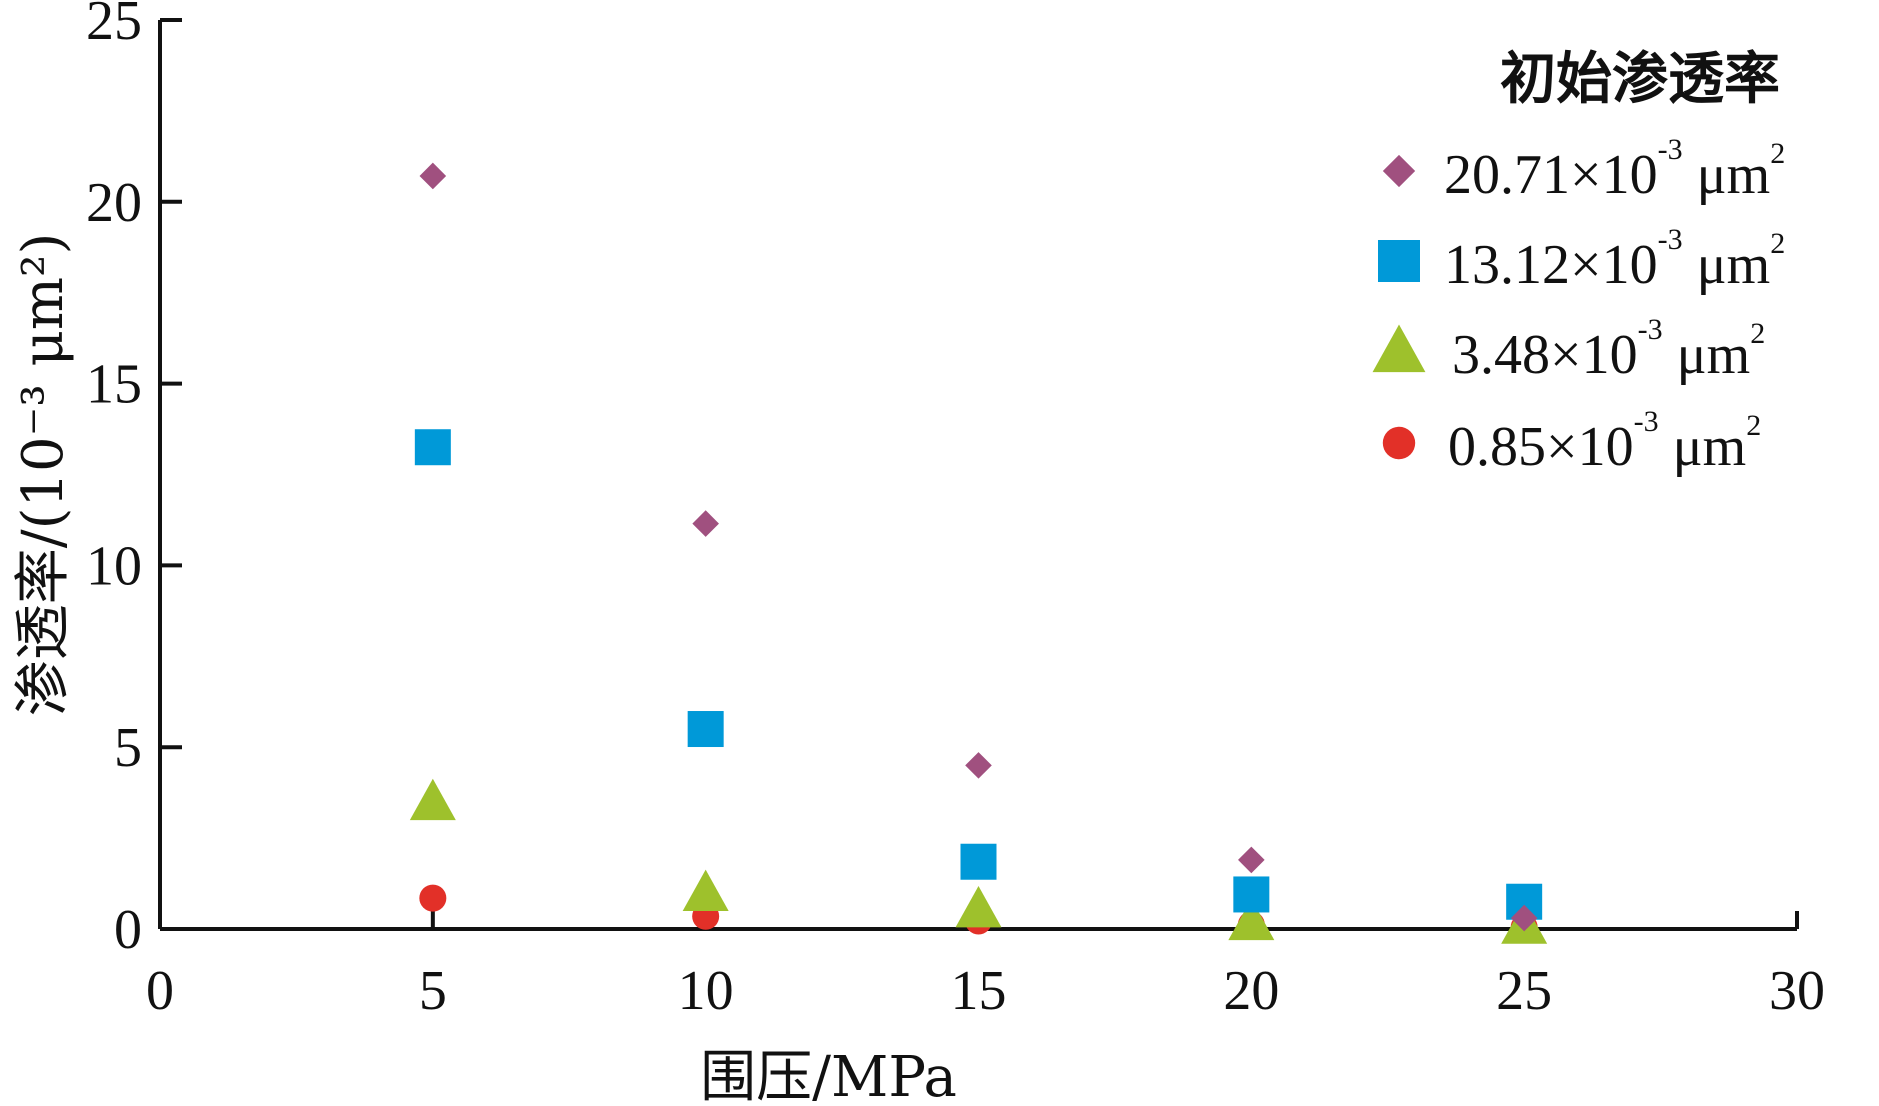 This screenshot has height=1106, width=1879. Describe the element at coordinates (1524, 991) in the screenshot. I see `x-tick-label: 25` at that location.